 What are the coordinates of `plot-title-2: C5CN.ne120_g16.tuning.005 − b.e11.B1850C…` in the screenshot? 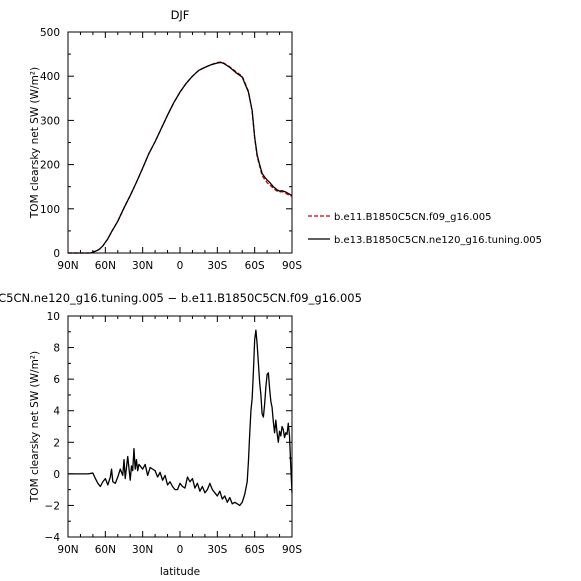 It's located at (181, 298).